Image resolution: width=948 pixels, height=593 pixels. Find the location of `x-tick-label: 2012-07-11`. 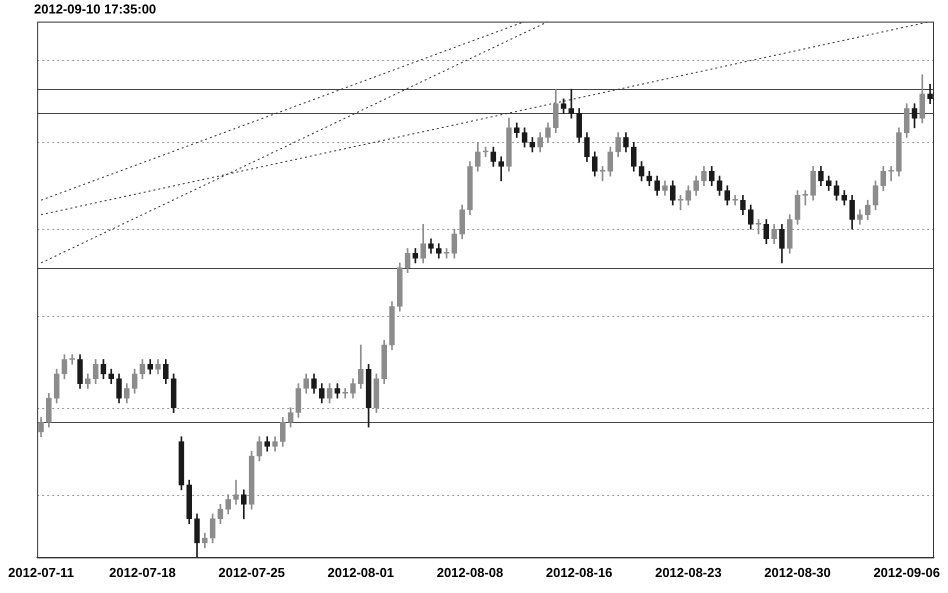

x-tick-label: 2012-07-11 is located at coordinates (41, 572).